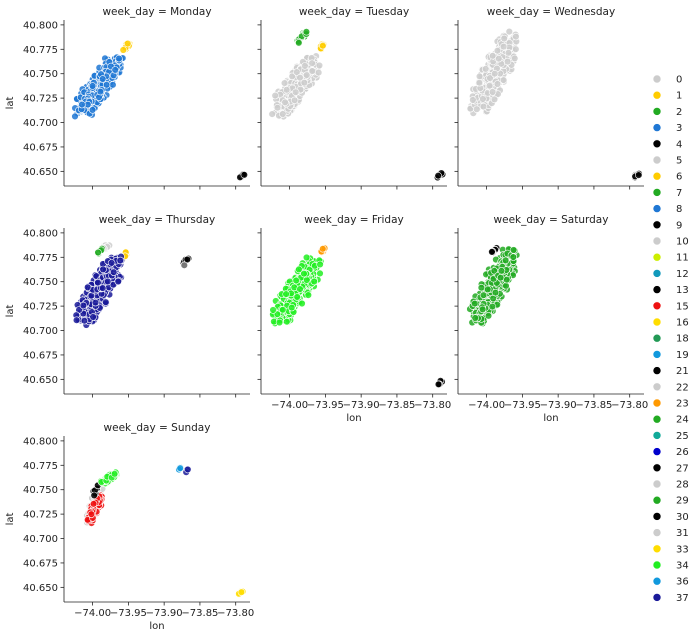 The image size is (697, 640). Describe the element at coordinates (679, 112) in the screenshot. I see `legend-label: 2` at that location.